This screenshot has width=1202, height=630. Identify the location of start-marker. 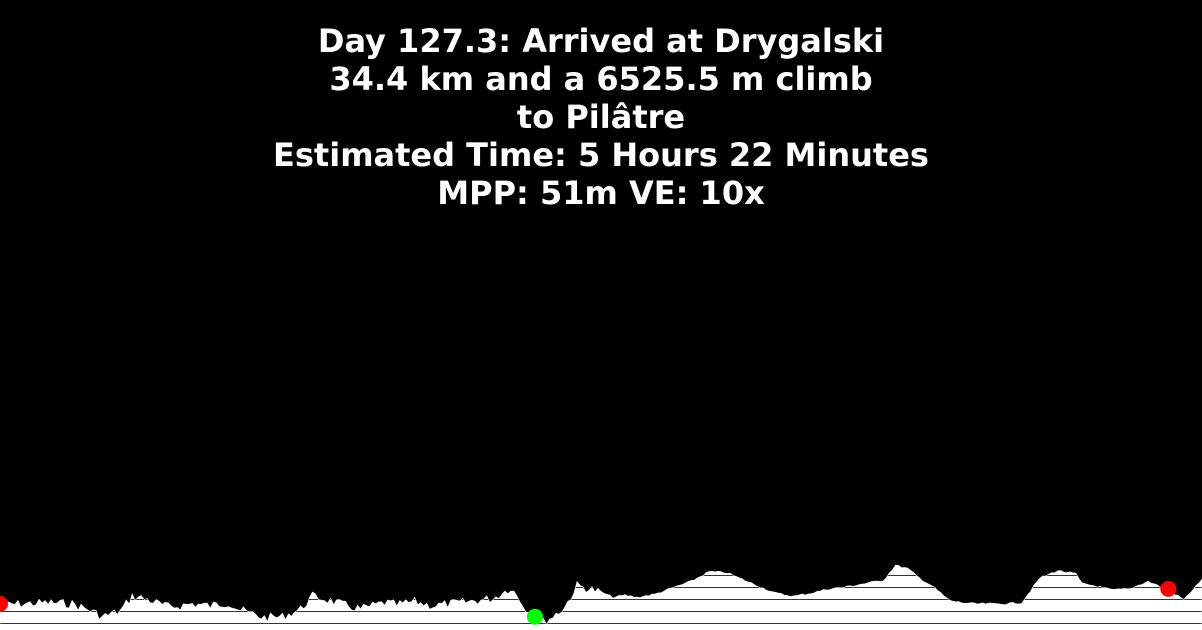
(4, 603).